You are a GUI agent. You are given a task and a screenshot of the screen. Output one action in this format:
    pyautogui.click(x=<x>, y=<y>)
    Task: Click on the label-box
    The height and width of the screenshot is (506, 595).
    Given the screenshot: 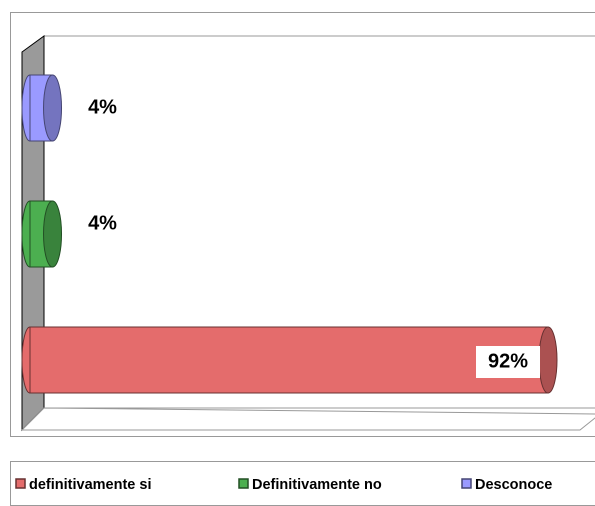 What is the action you would take?
    pyautogui.click(x=508, y=362)
    